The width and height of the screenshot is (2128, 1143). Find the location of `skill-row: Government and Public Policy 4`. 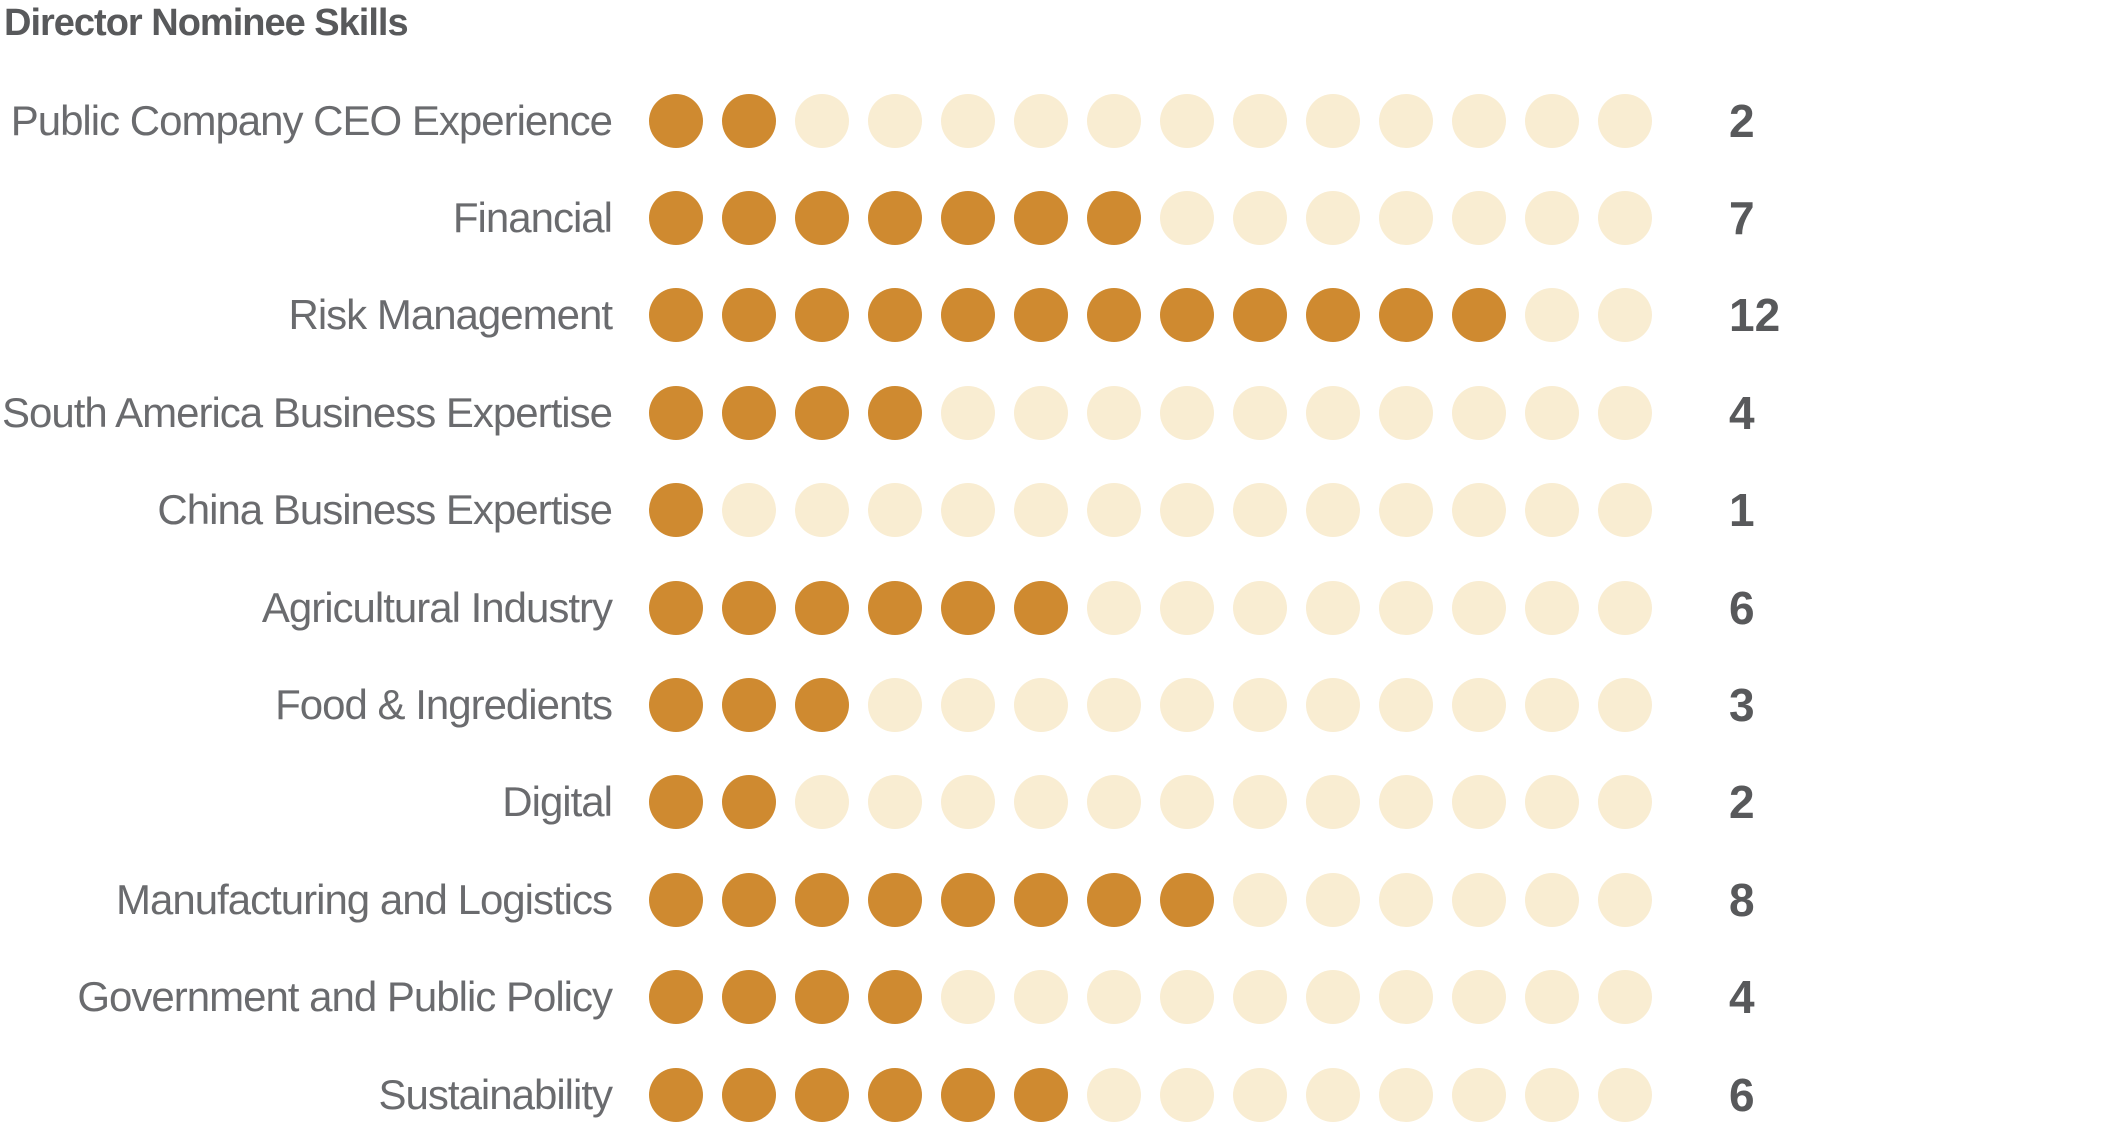

skill-row: Government and Public Policy 4 is located at coordinates (1064, 997).